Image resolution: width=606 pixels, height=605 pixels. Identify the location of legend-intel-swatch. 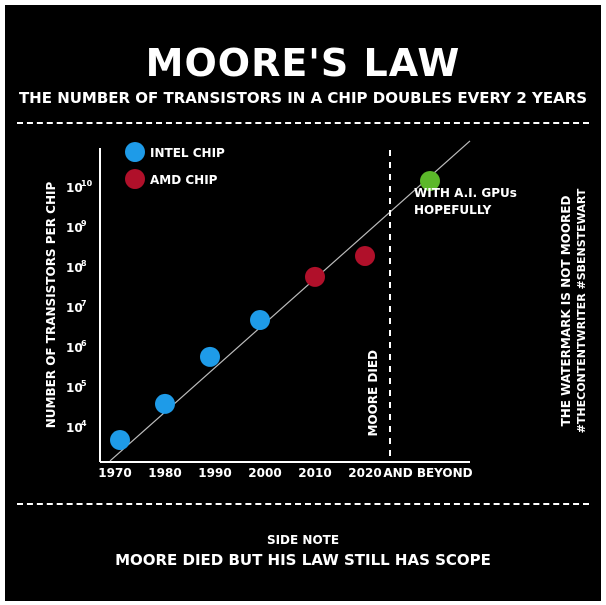
(135, 152).